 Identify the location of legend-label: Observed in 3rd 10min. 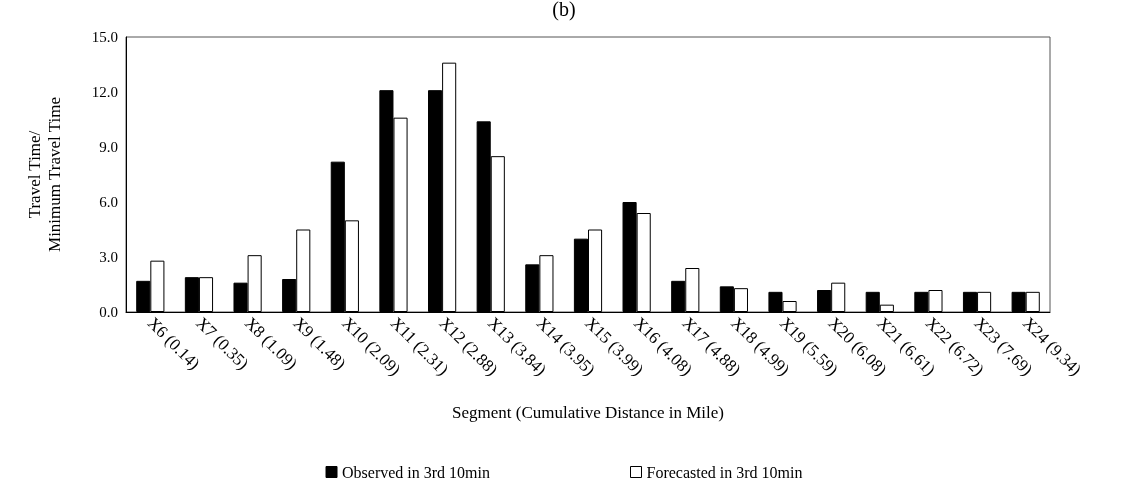
(416, 472).